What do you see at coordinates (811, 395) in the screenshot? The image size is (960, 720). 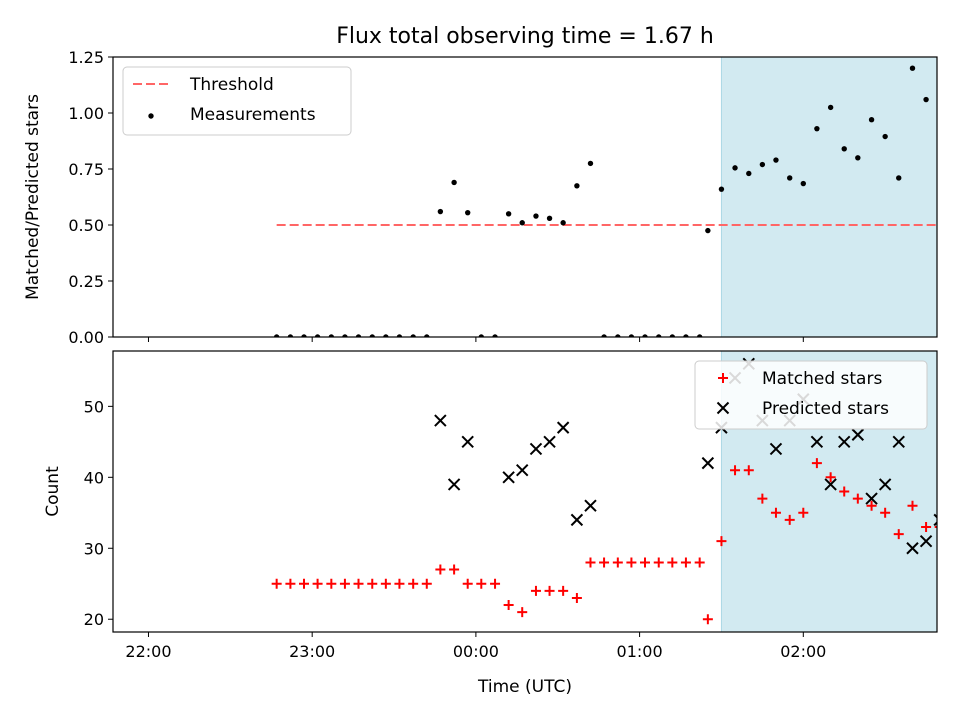 I see `legend: Matched stars Predicted stars` at bounding box center [811, 395].